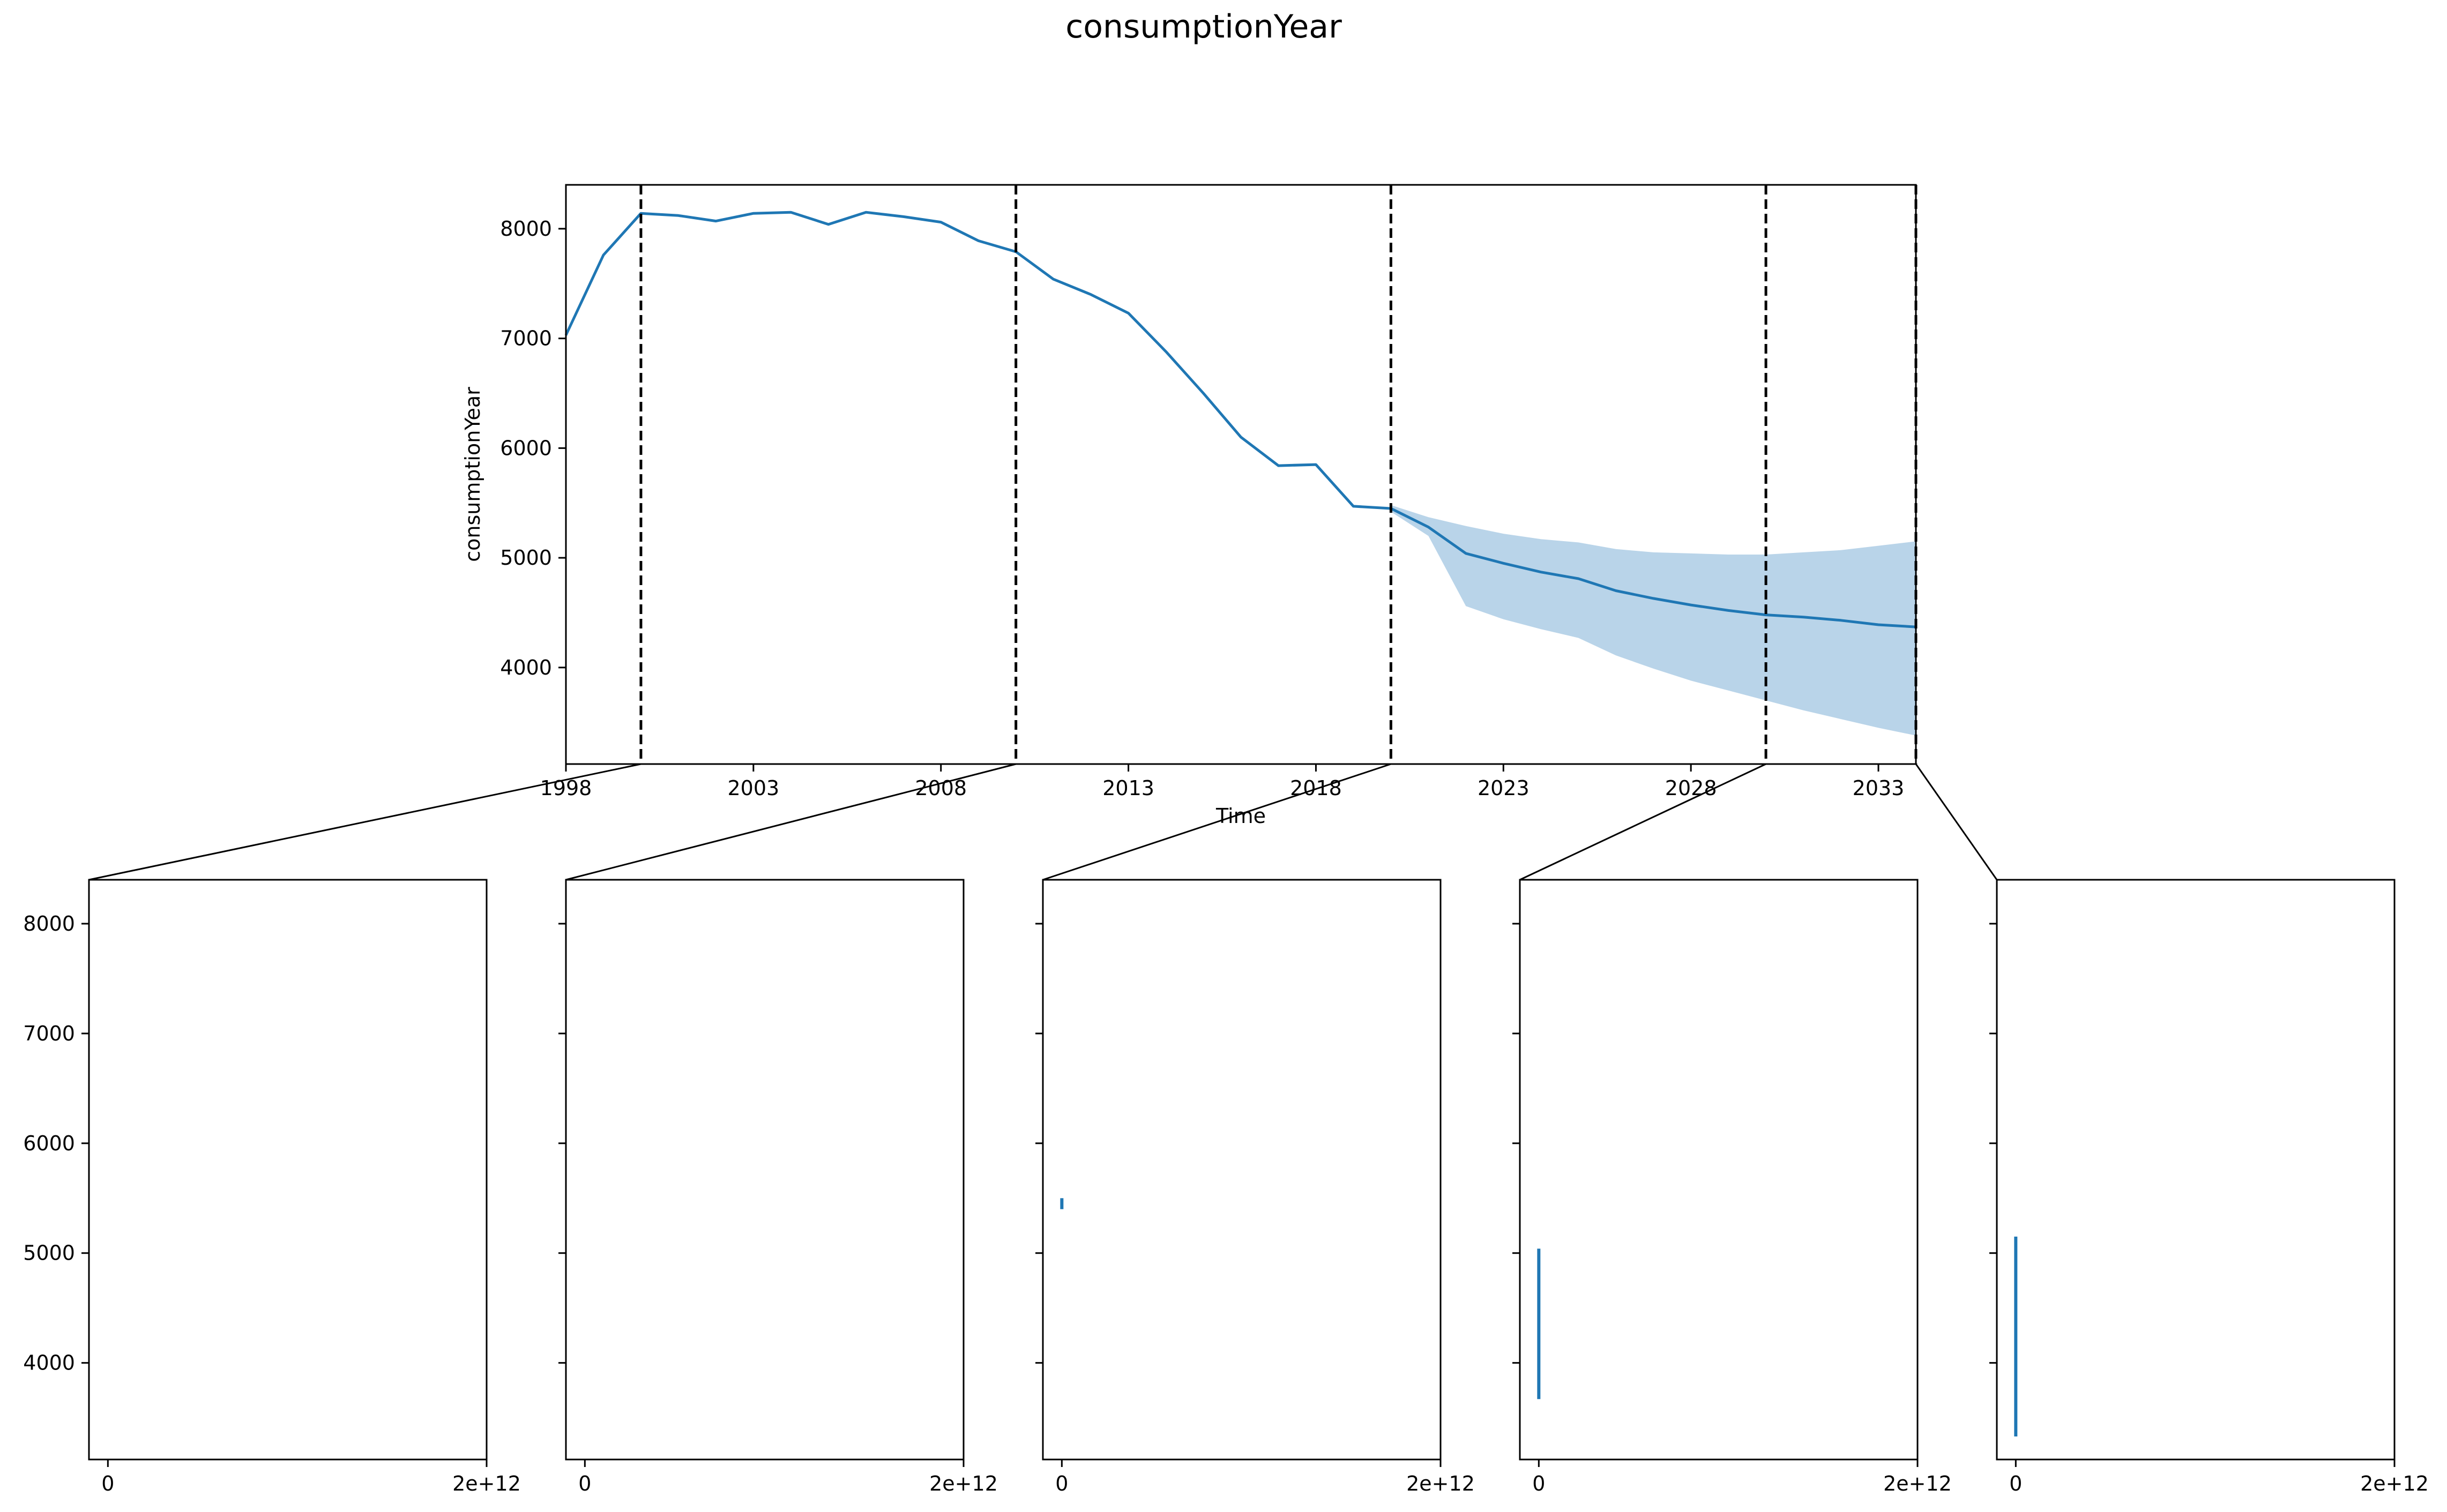 Image resolution: width=2447 pixels, height=1512 pixels. What do you see at coordinates (977, 361) in the screenshot?
I see `history-line` at bounding box center [977, 361].